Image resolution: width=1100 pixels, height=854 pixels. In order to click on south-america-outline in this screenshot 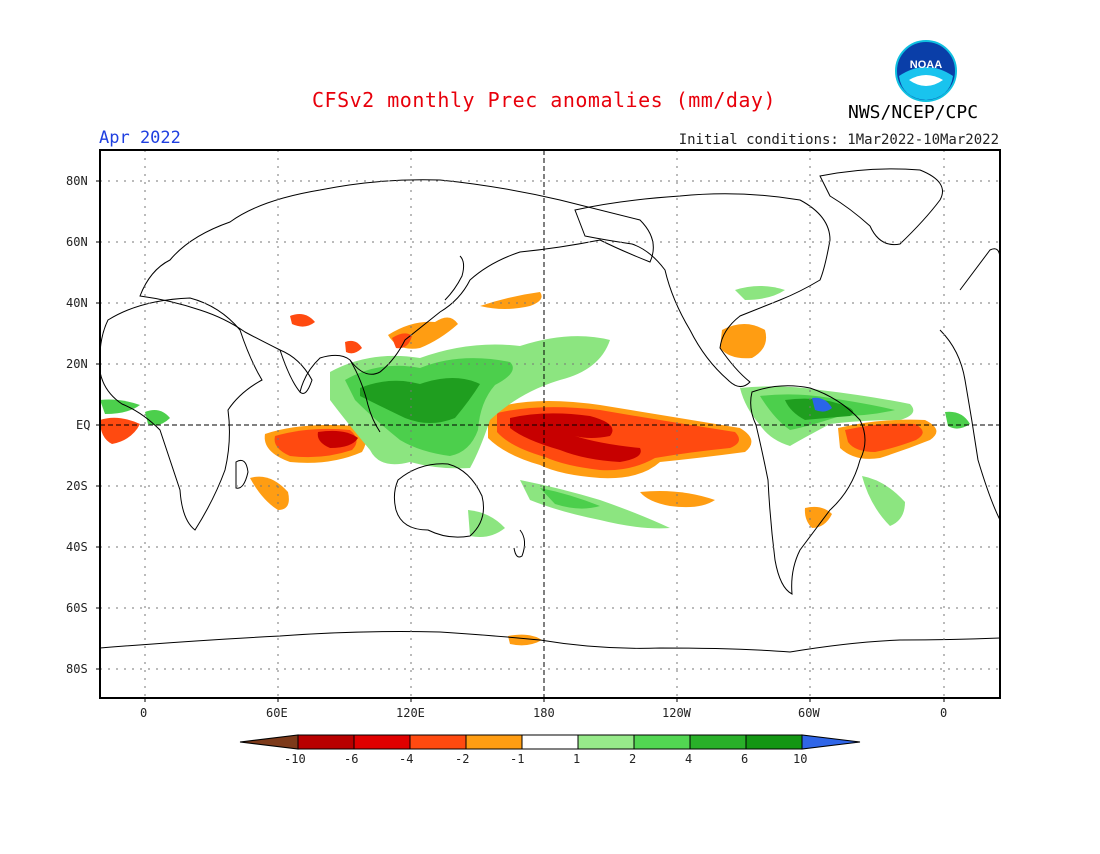, I will do `click(808, 490)`.